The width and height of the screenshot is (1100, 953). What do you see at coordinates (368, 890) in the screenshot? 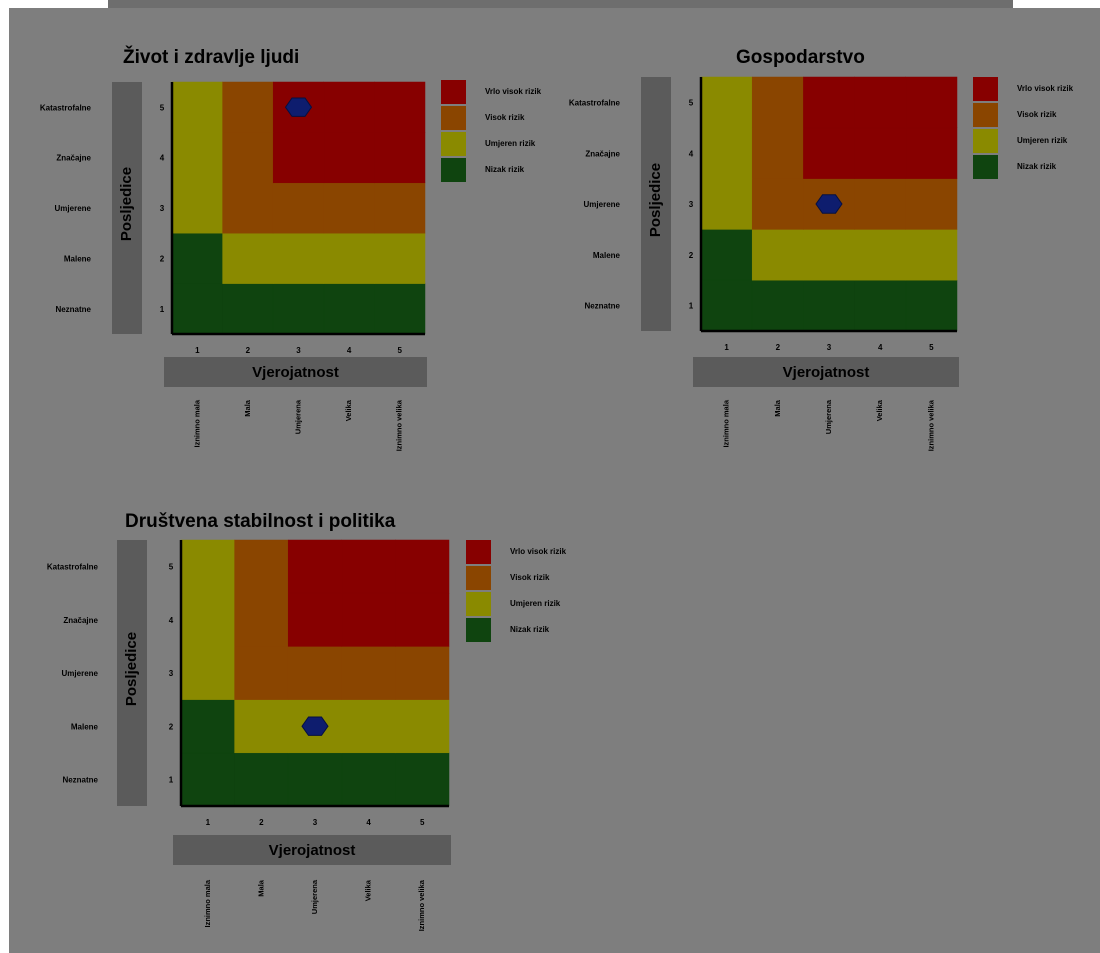
I see `x-category-label: Velika` at bounding box center [368, 890].